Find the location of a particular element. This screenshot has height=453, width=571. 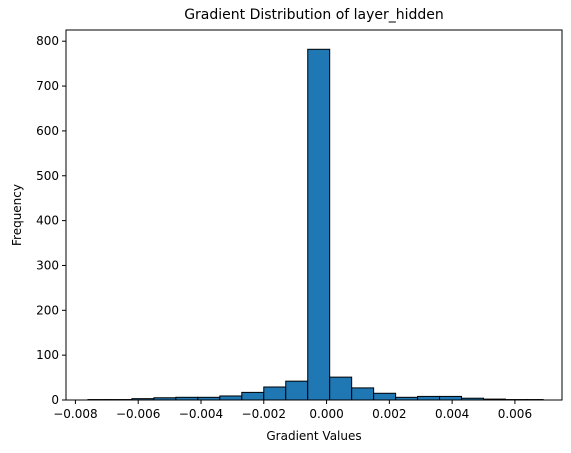

y-tick-label: 600 is located at coordinates (47, 131).